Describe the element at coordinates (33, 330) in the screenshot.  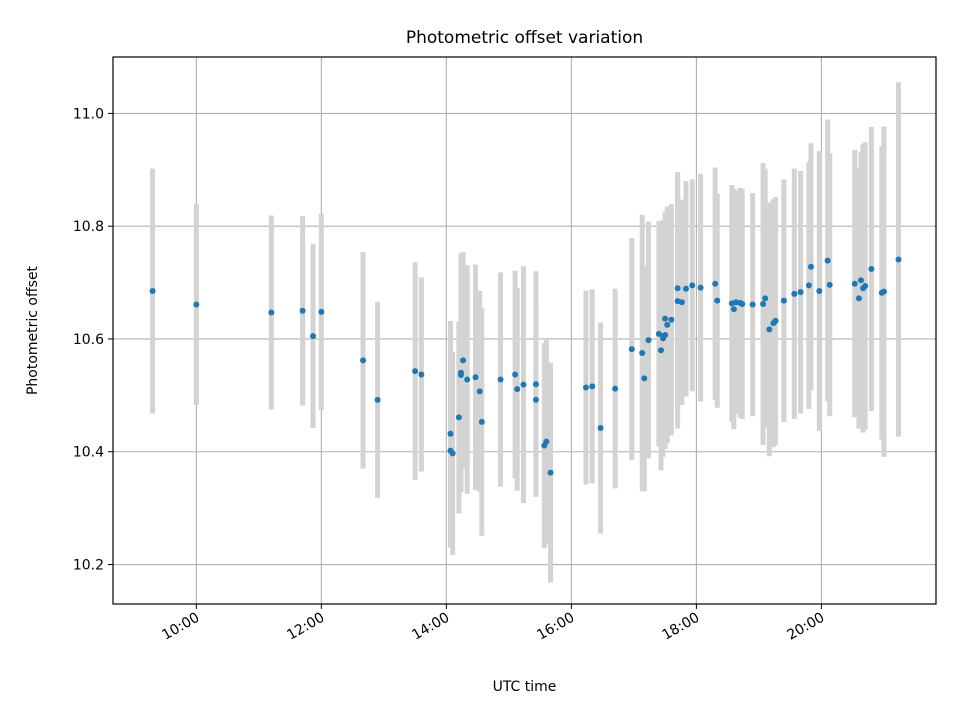
I see `y-axis-label: Photometric offset` at that location.